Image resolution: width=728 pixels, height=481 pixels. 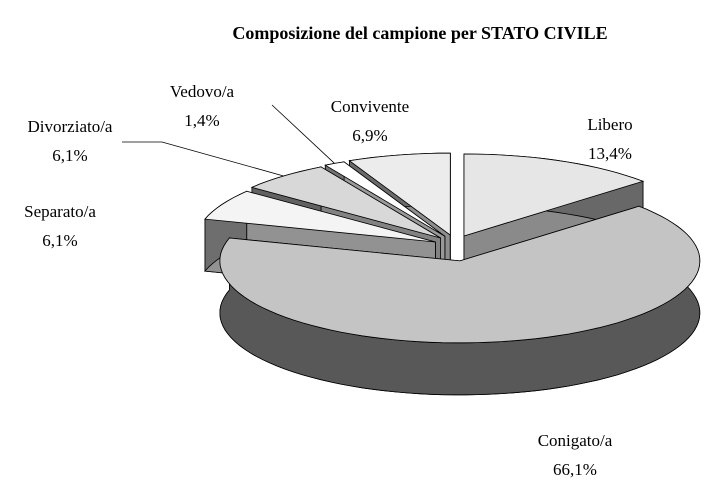 I want to click on slice-label: Separato/a, so click(x=60, y=211).